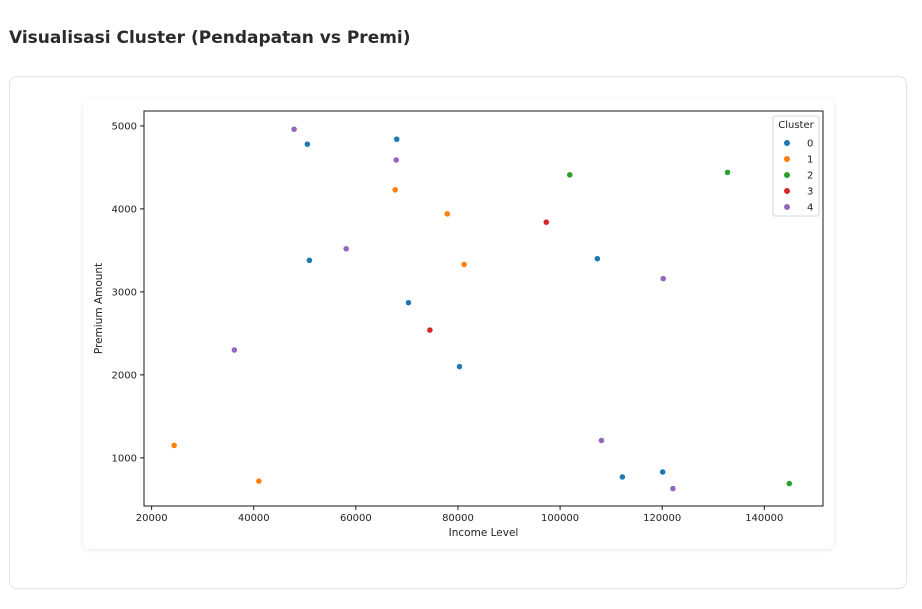 This screenshot has width=922, height=609. I want to click on x-tick-label: 80000, so click(458, 518).